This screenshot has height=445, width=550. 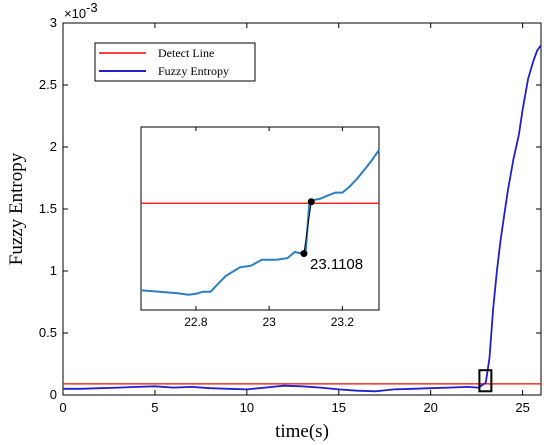 What do you see at coordinates (336, 264) in the screenshot?
I see `inset-annotation: 23.1108` at bounding box center [336, 264].